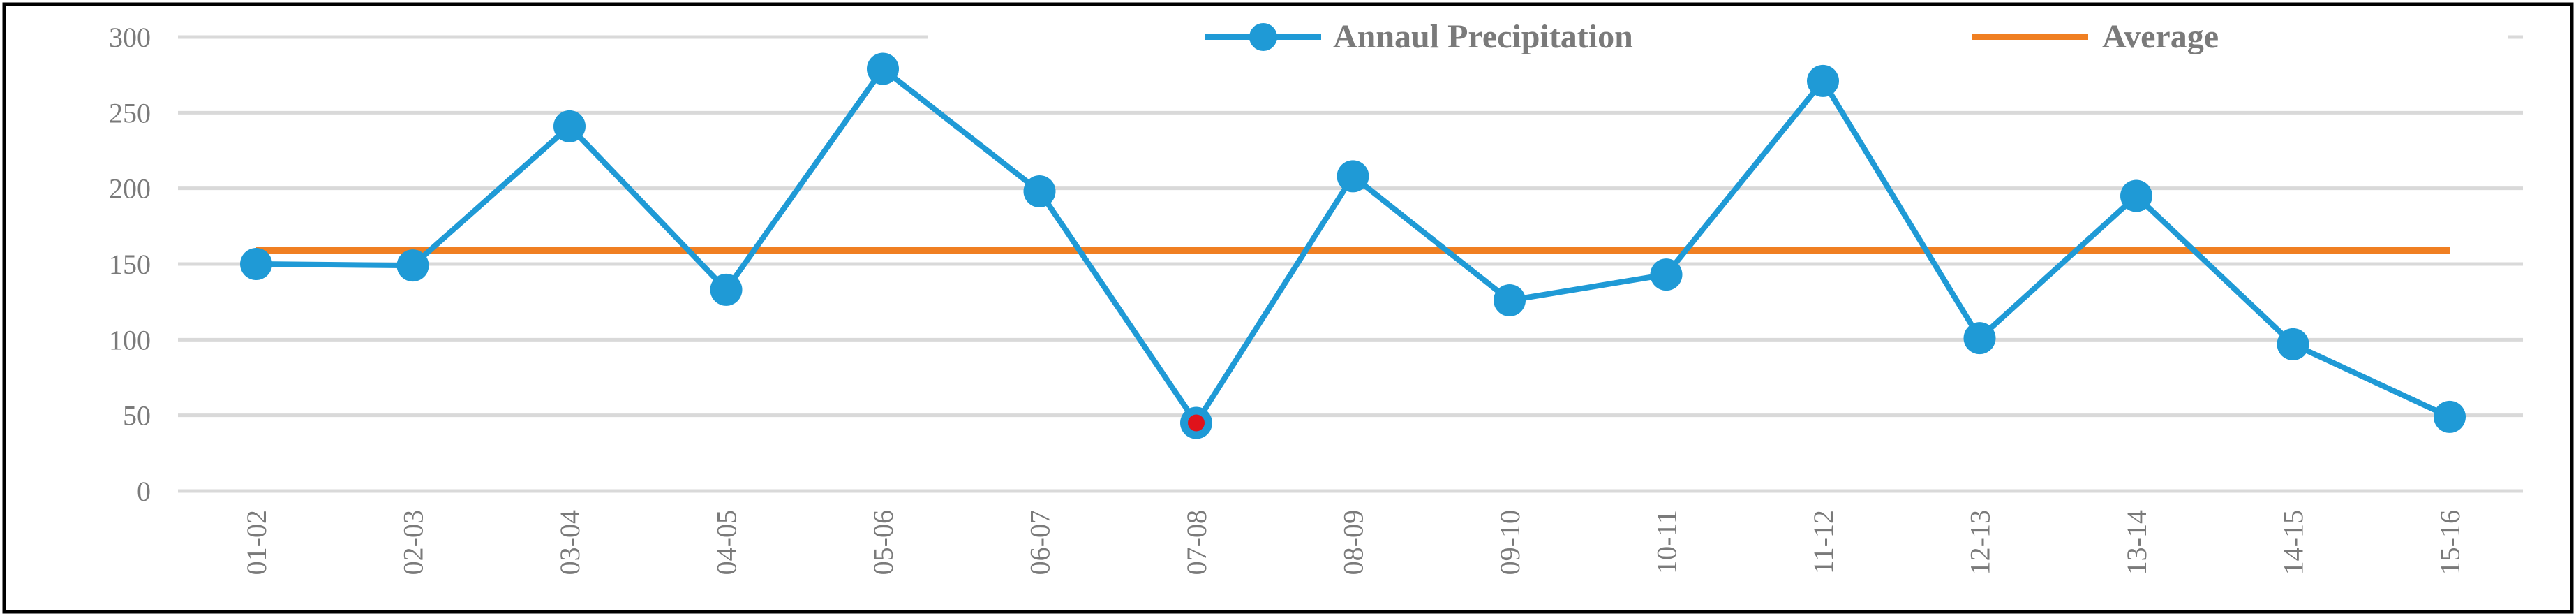 This screenshot has height=616, width=2576. Describe the element at coordinates (727, 542) in the screenshot. I see `x-tick-label: 04-05` at that location.